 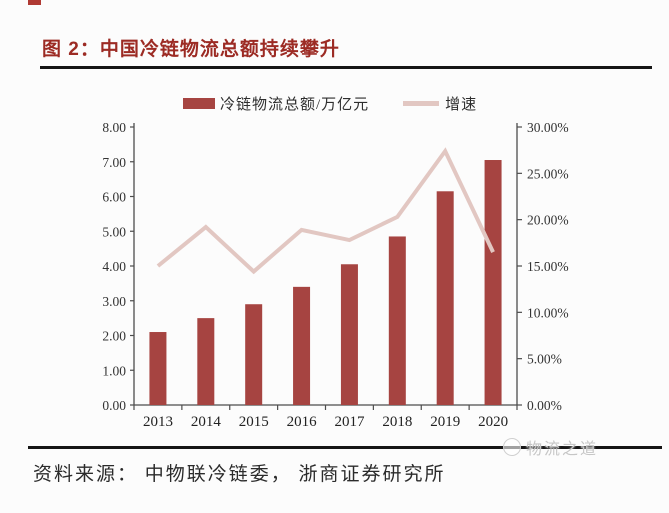 What do you see at coordinates (158, 368) in the screenshot?
I see `bar-2013` at bounding box center [158, 368].